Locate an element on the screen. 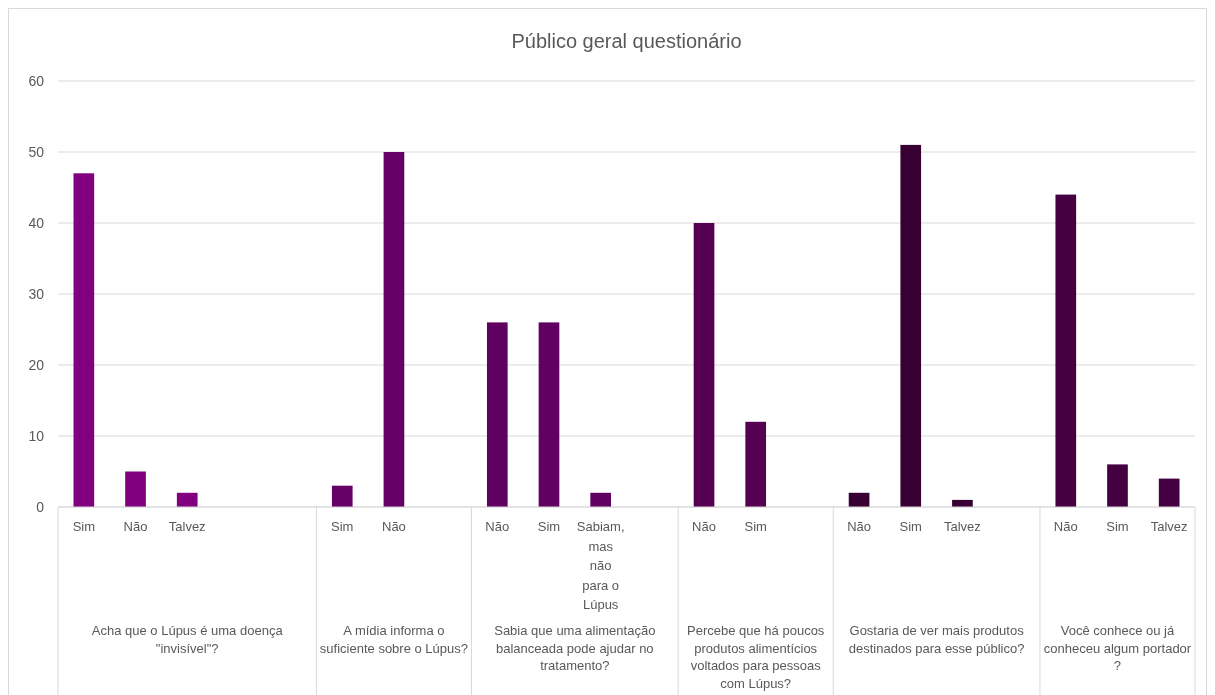 The image size is (1215, 695). chart-title: Público geral questionário is located at coordinates (626, 41).